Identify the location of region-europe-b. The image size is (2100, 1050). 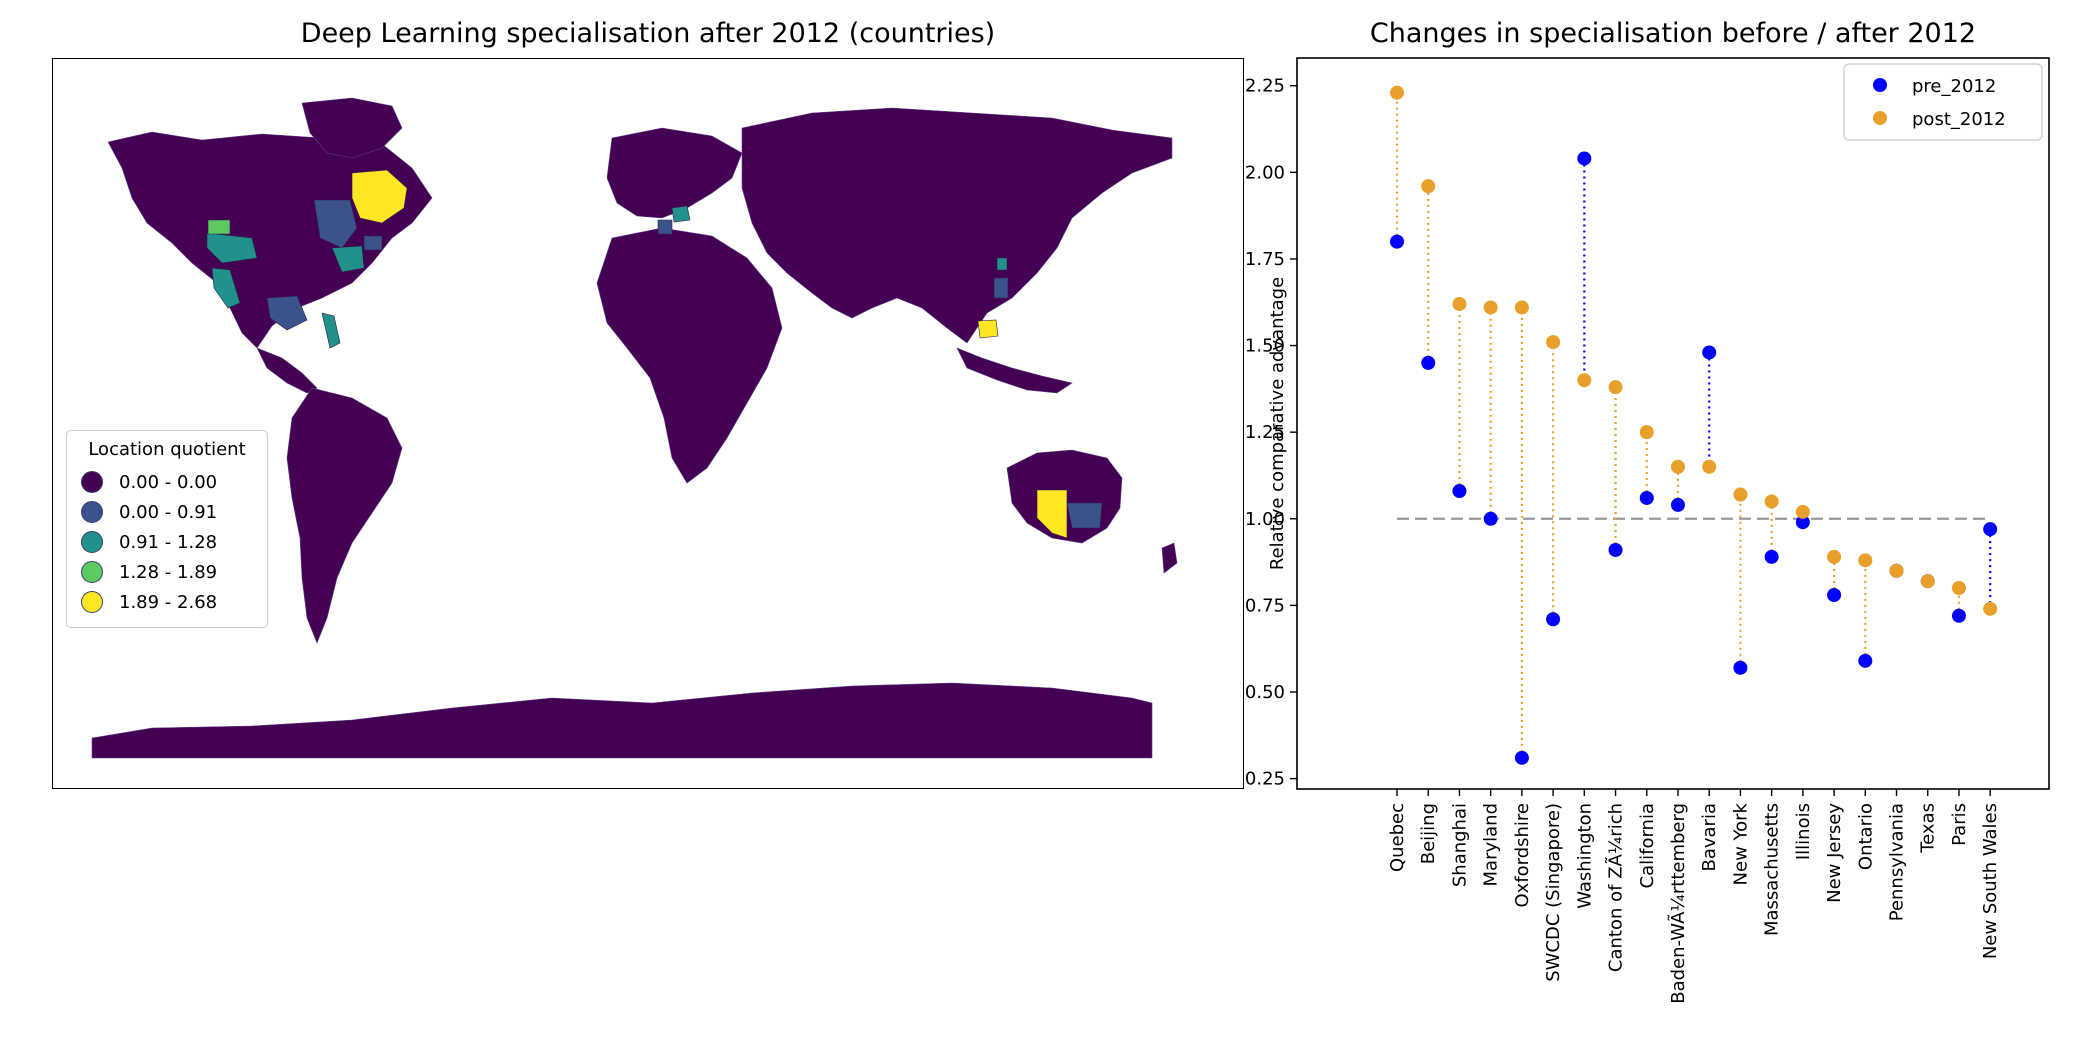
(665, 227).